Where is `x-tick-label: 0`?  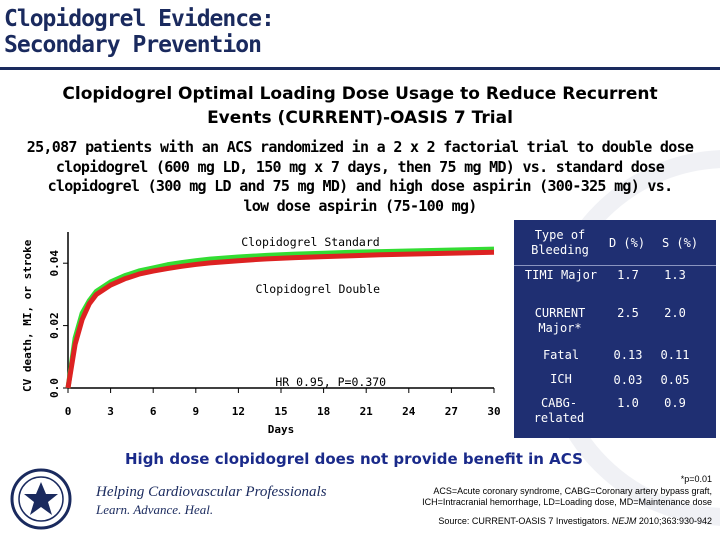
x-tick-label: 0 is located at coordinates (68, 411).